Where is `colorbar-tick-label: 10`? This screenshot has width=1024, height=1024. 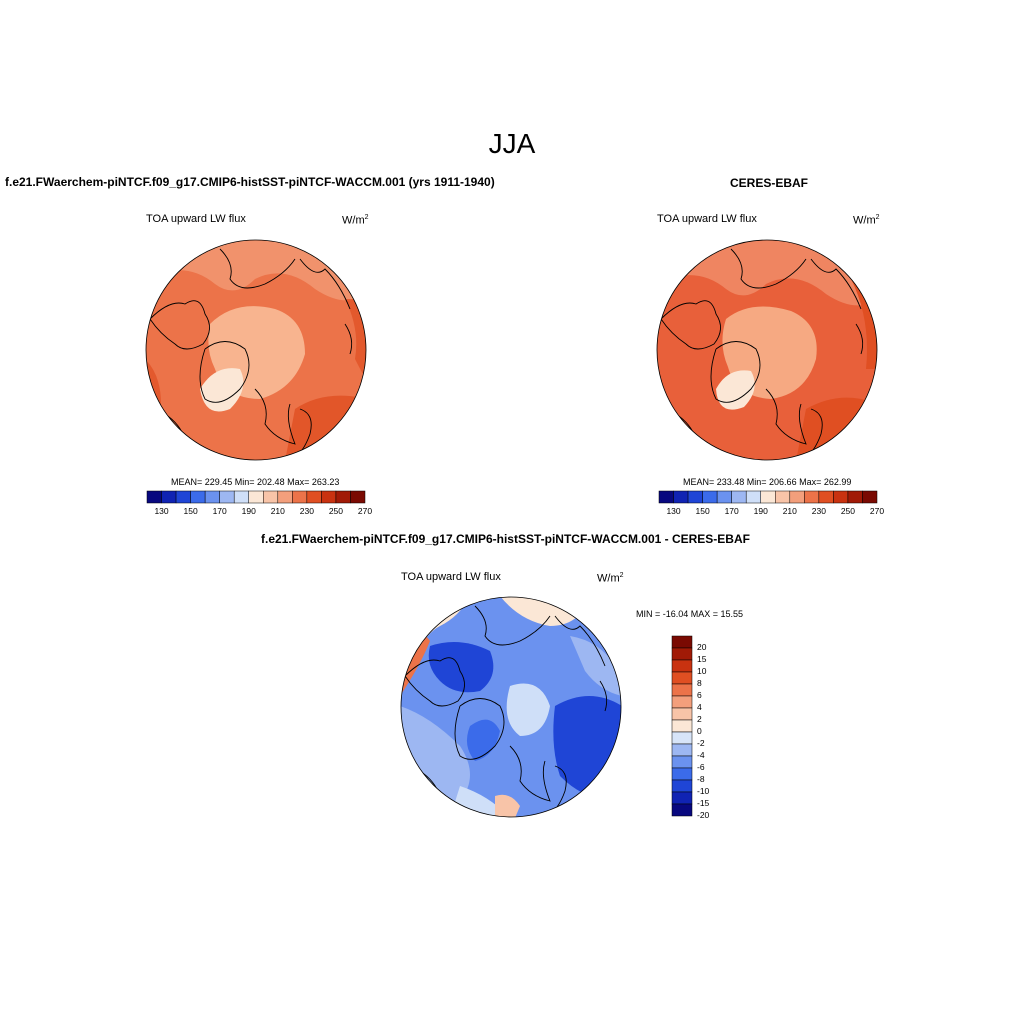 colorbar-tick-label: 10 is located at coordinates (702, 671).